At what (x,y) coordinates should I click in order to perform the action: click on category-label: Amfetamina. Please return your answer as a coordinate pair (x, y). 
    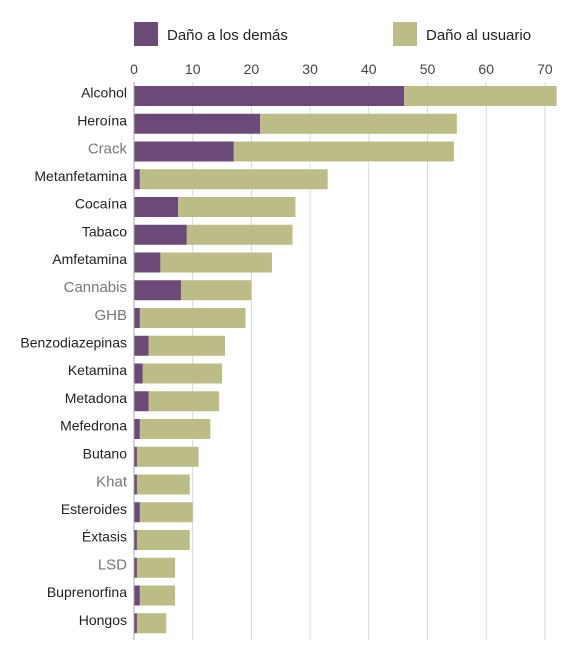
    Looking at the image, I should click on (89, 259).